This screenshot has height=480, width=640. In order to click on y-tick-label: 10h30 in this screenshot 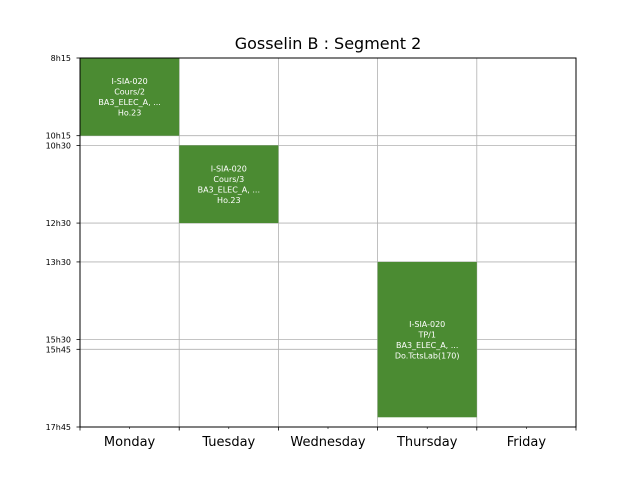, I will do `click(58, 145)`.